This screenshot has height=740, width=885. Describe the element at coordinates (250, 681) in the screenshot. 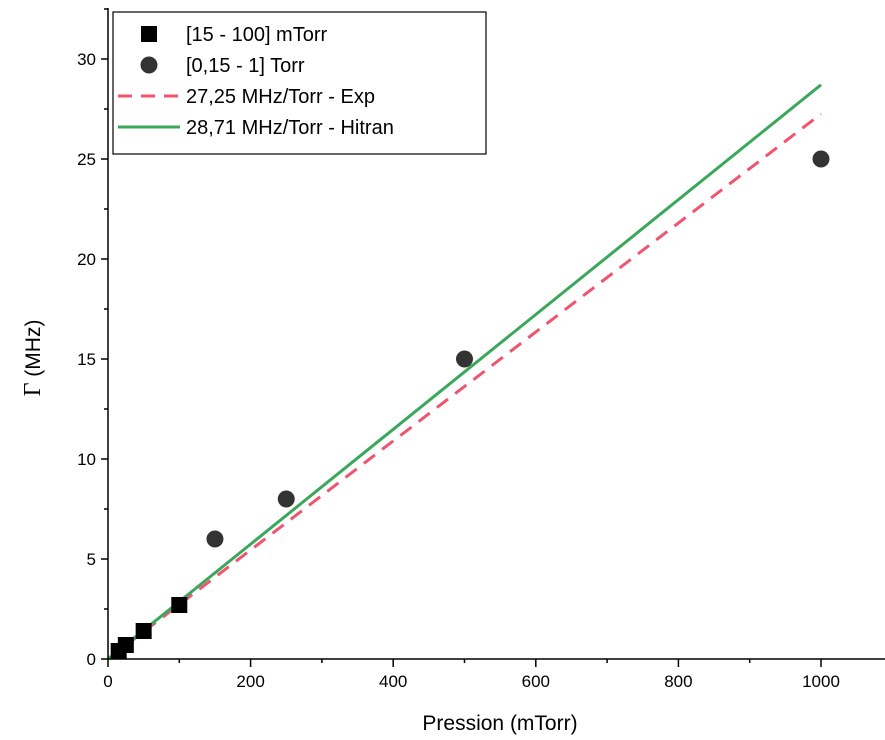

I see `x-tick-label: 200` at that location.